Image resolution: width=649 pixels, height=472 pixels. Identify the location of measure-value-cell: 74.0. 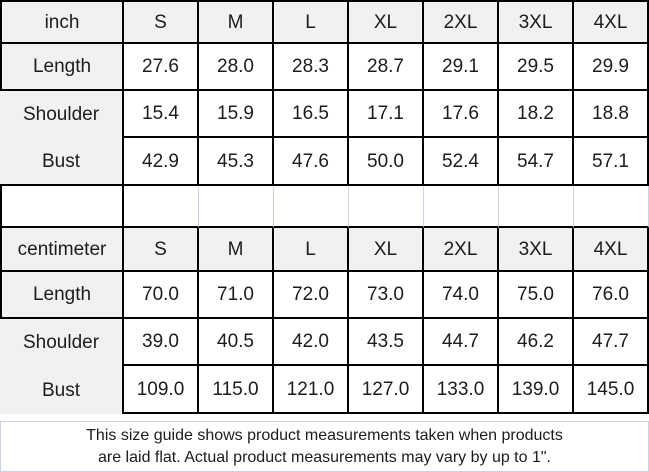
(461, 295).